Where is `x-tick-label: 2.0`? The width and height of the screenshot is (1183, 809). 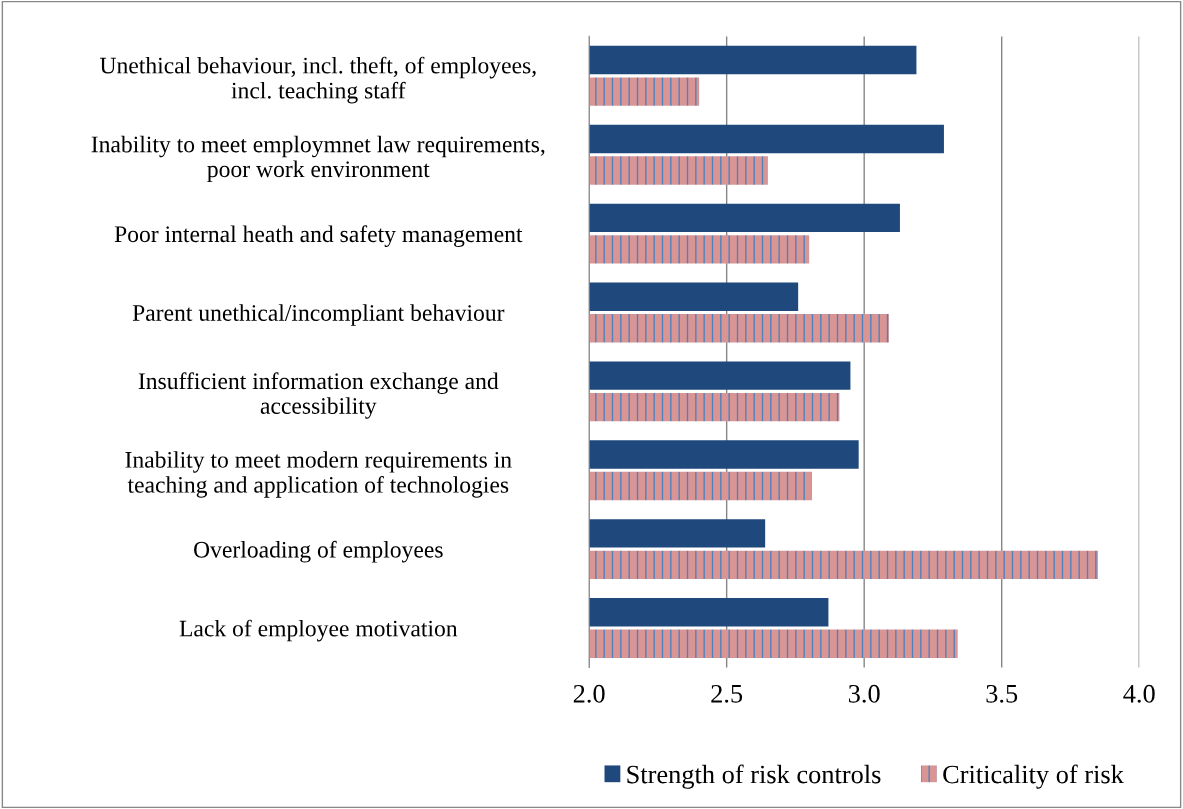
x-tick-label: 2.0 is located at coordinates (589, 693).